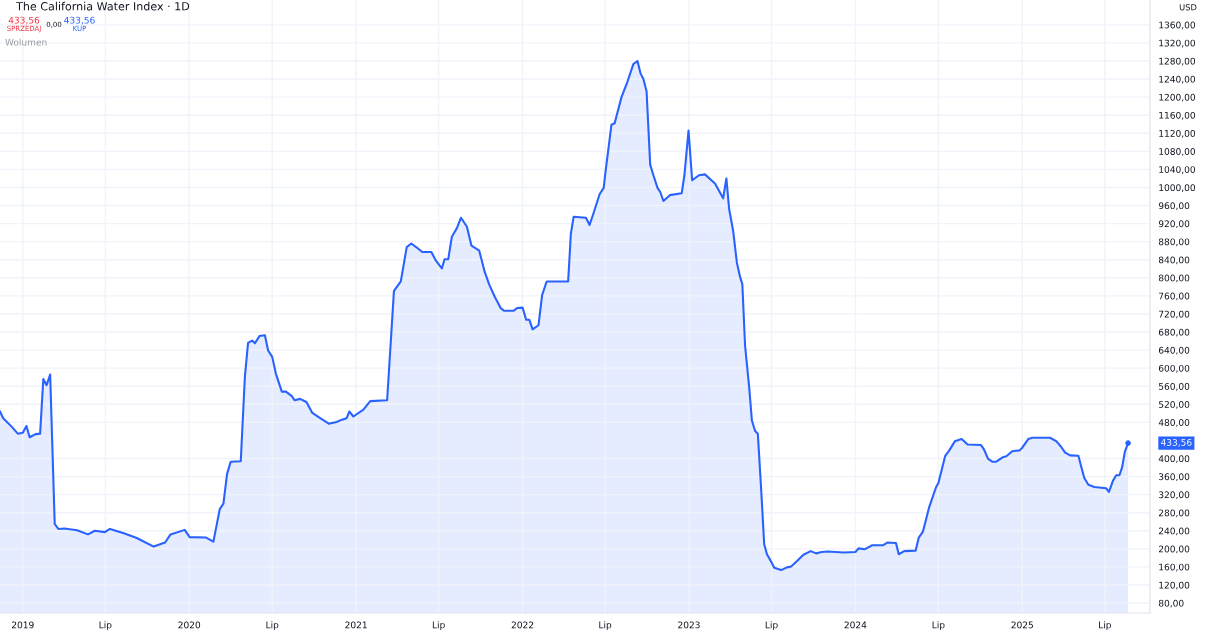 The width and height of the screenshot is (1211, 633). What do you see at coordinates (1177, 188) in the screenshot?
I see `y-tick-label: 1000,00` at bounding box center [1177, 188].